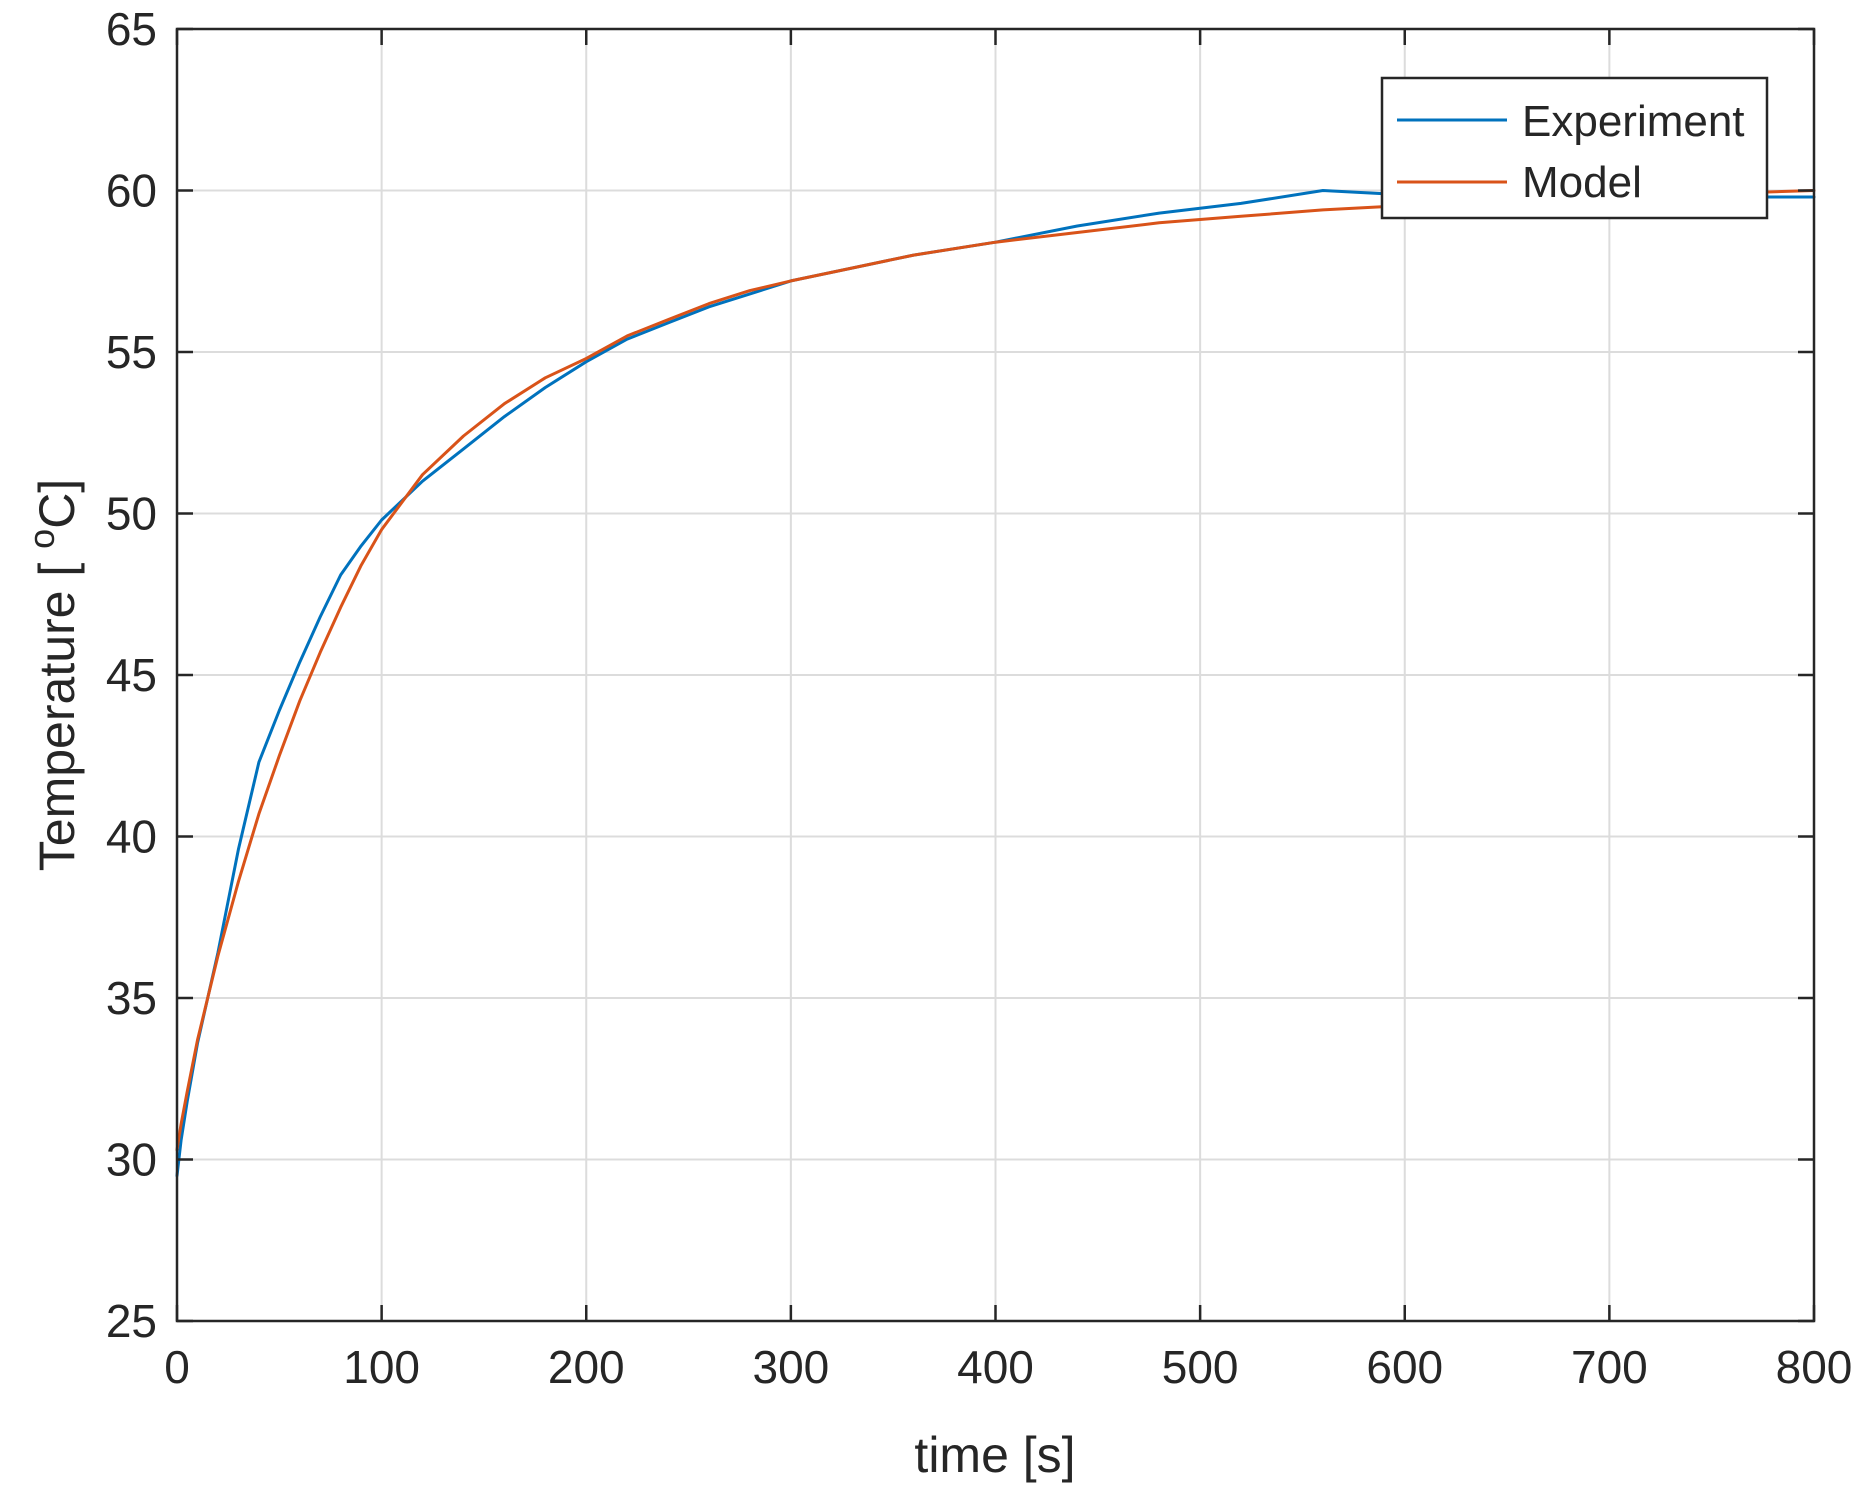 The width and height of the screenshot is (1855, 1496). Describe the element at coordinates (131, 837) in the screenshot. I see `y-tick-label: 40` at that location.